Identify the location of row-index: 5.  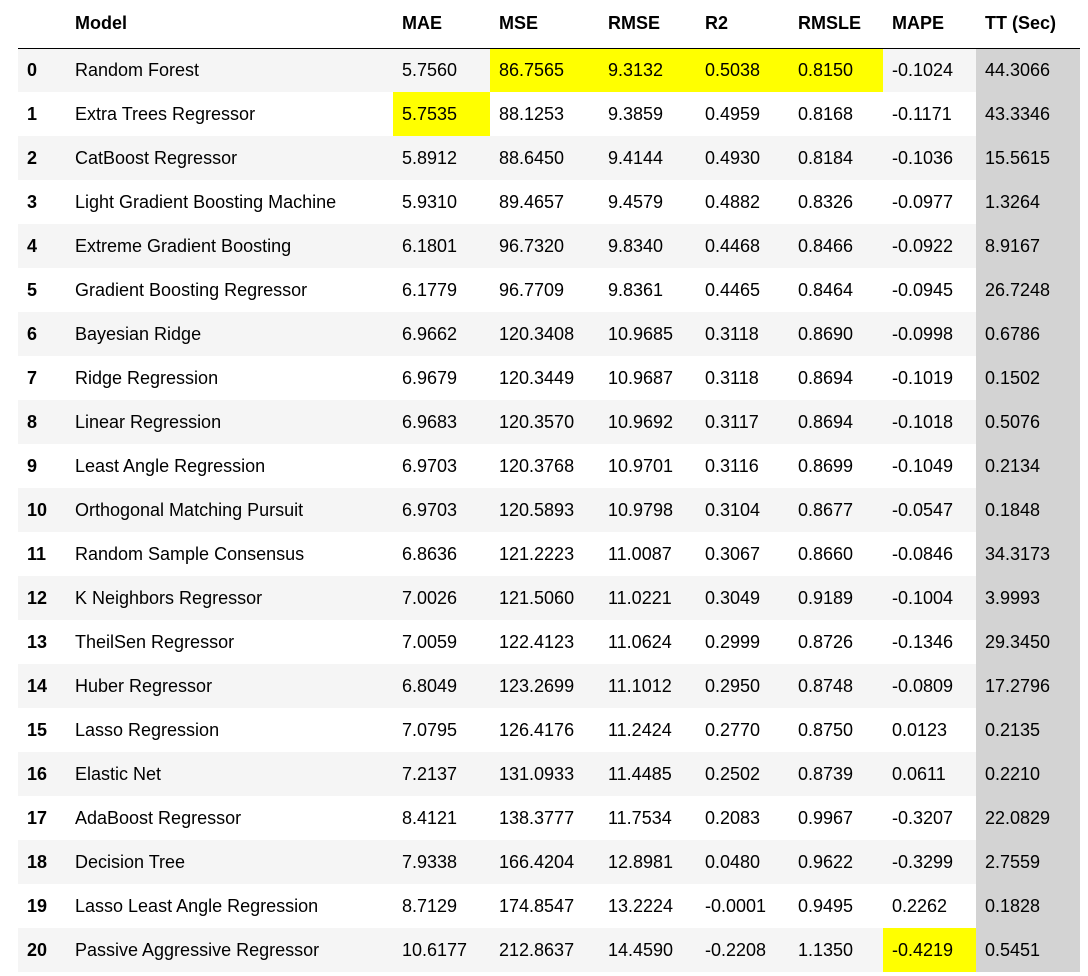
(32, 289).